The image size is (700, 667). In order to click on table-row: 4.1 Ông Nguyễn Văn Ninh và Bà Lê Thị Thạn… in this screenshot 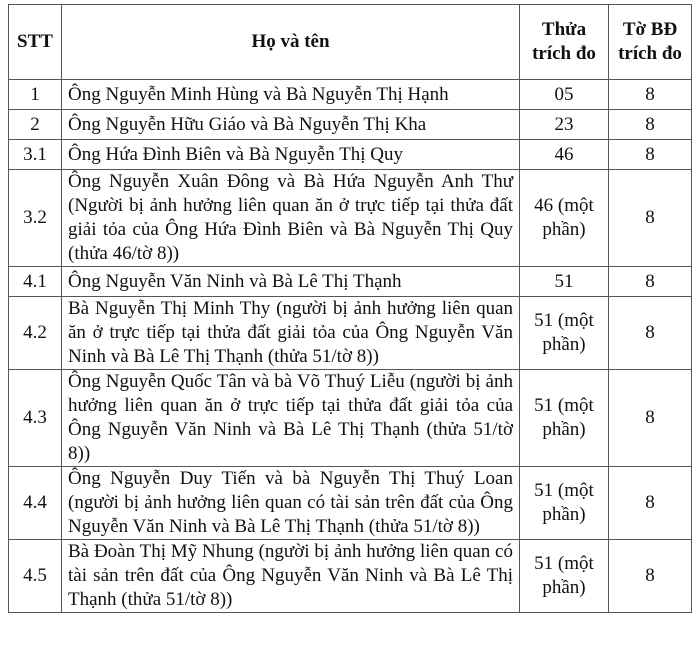, I will do `click(350, 281)`.